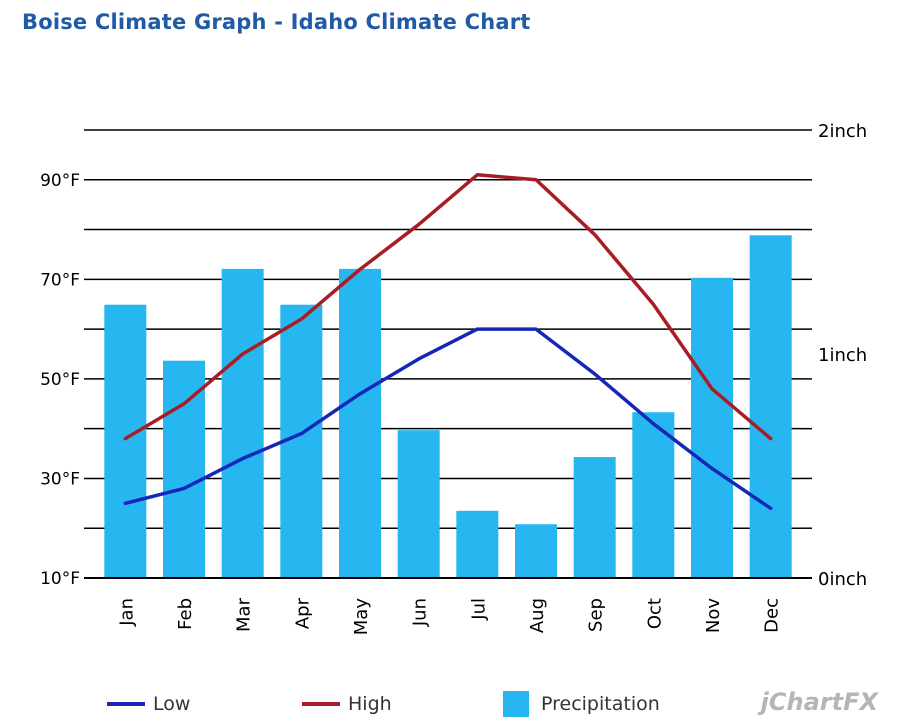 The width and height of the screenshot is (898, 724). I want to click on y-right-tick-label: 2inch, so click(842, 131).